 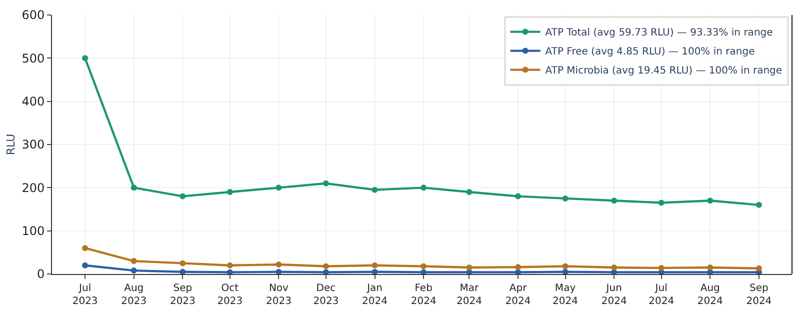 I want to click on legend-label: ATP Microbia (avg 19.45 RLU) — 100% in range, so click(x=663, y=71).